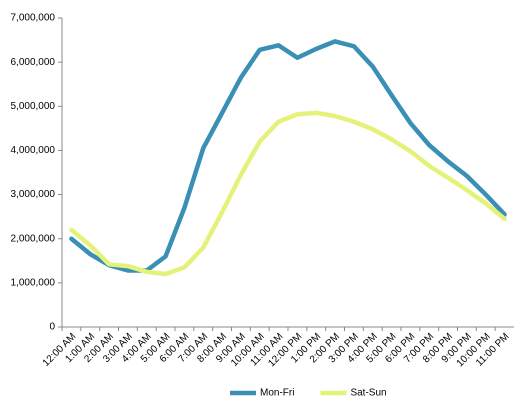  I want to click on y-tick-label: 4,000,000, so click(33, 150).